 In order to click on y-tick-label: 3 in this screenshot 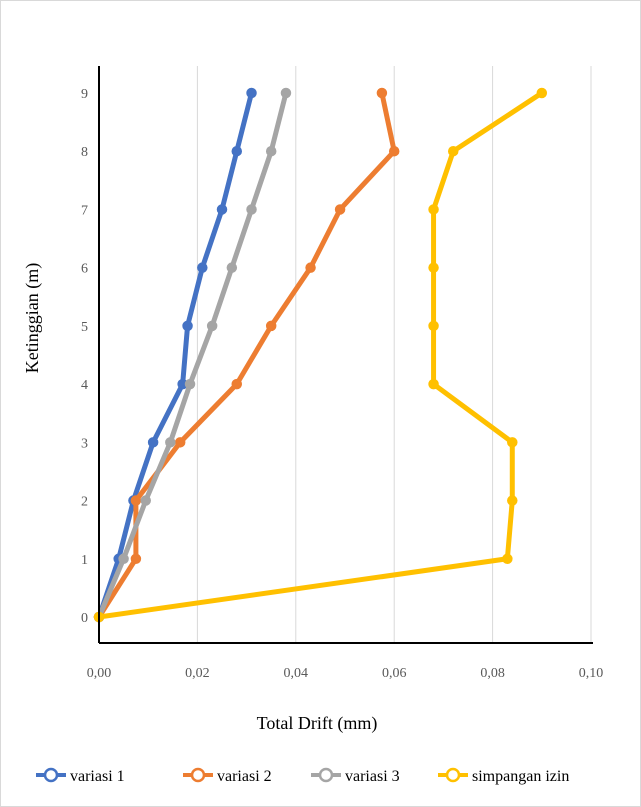, I will do `click(84, 443)`.